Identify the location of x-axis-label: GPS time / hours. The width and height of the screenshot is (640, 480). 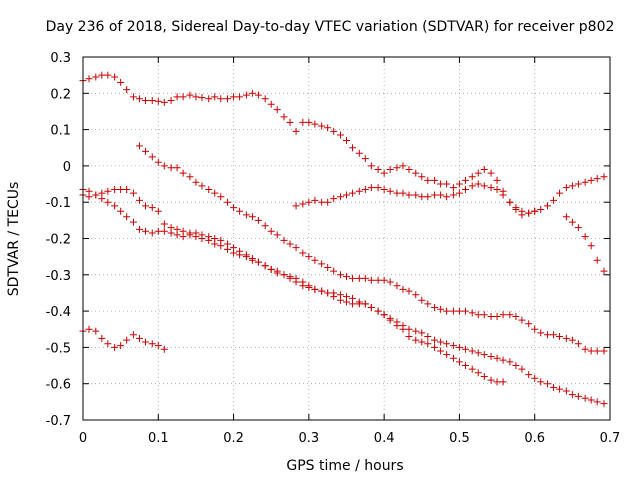
(344, 466).